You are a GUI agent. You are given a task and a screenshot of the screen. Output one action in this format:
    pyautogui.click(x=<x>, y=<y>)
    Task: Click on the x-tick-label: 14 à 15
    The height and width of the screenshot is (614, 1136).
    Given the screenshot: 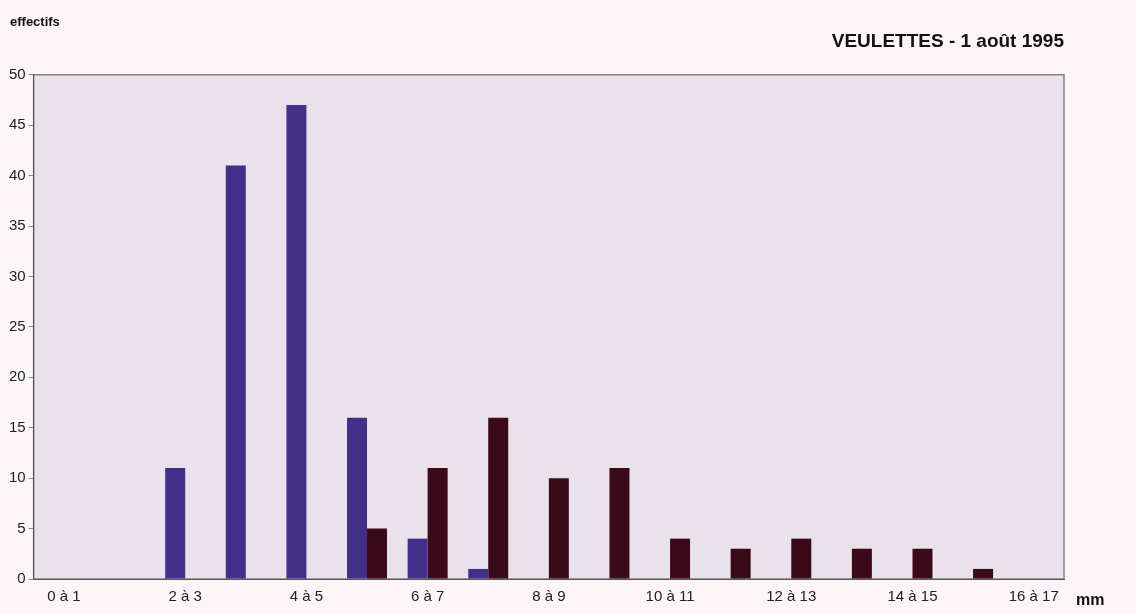 What is the action you would take?
    pyautogui.click(x=912, y=596)
    